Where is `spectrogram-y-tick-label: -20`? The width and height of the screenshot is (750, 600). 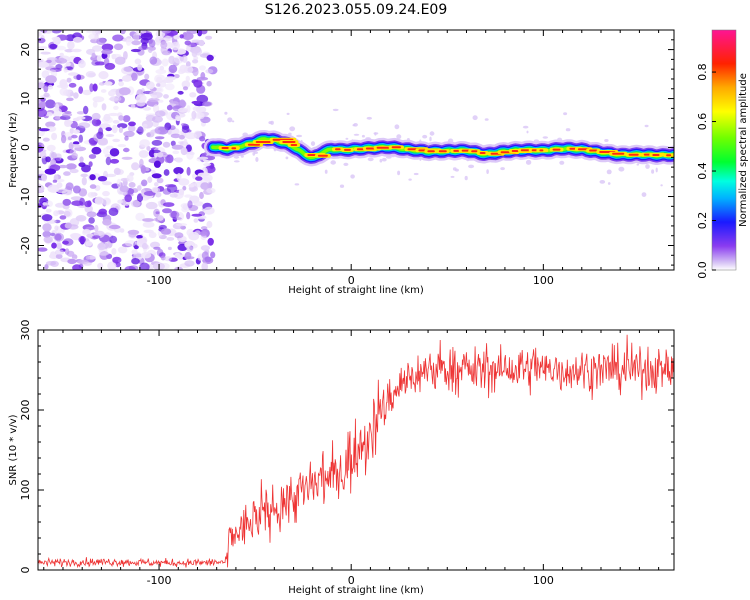 spectrogram-y-tick-label: -20 is located at coordinates (25, 246).